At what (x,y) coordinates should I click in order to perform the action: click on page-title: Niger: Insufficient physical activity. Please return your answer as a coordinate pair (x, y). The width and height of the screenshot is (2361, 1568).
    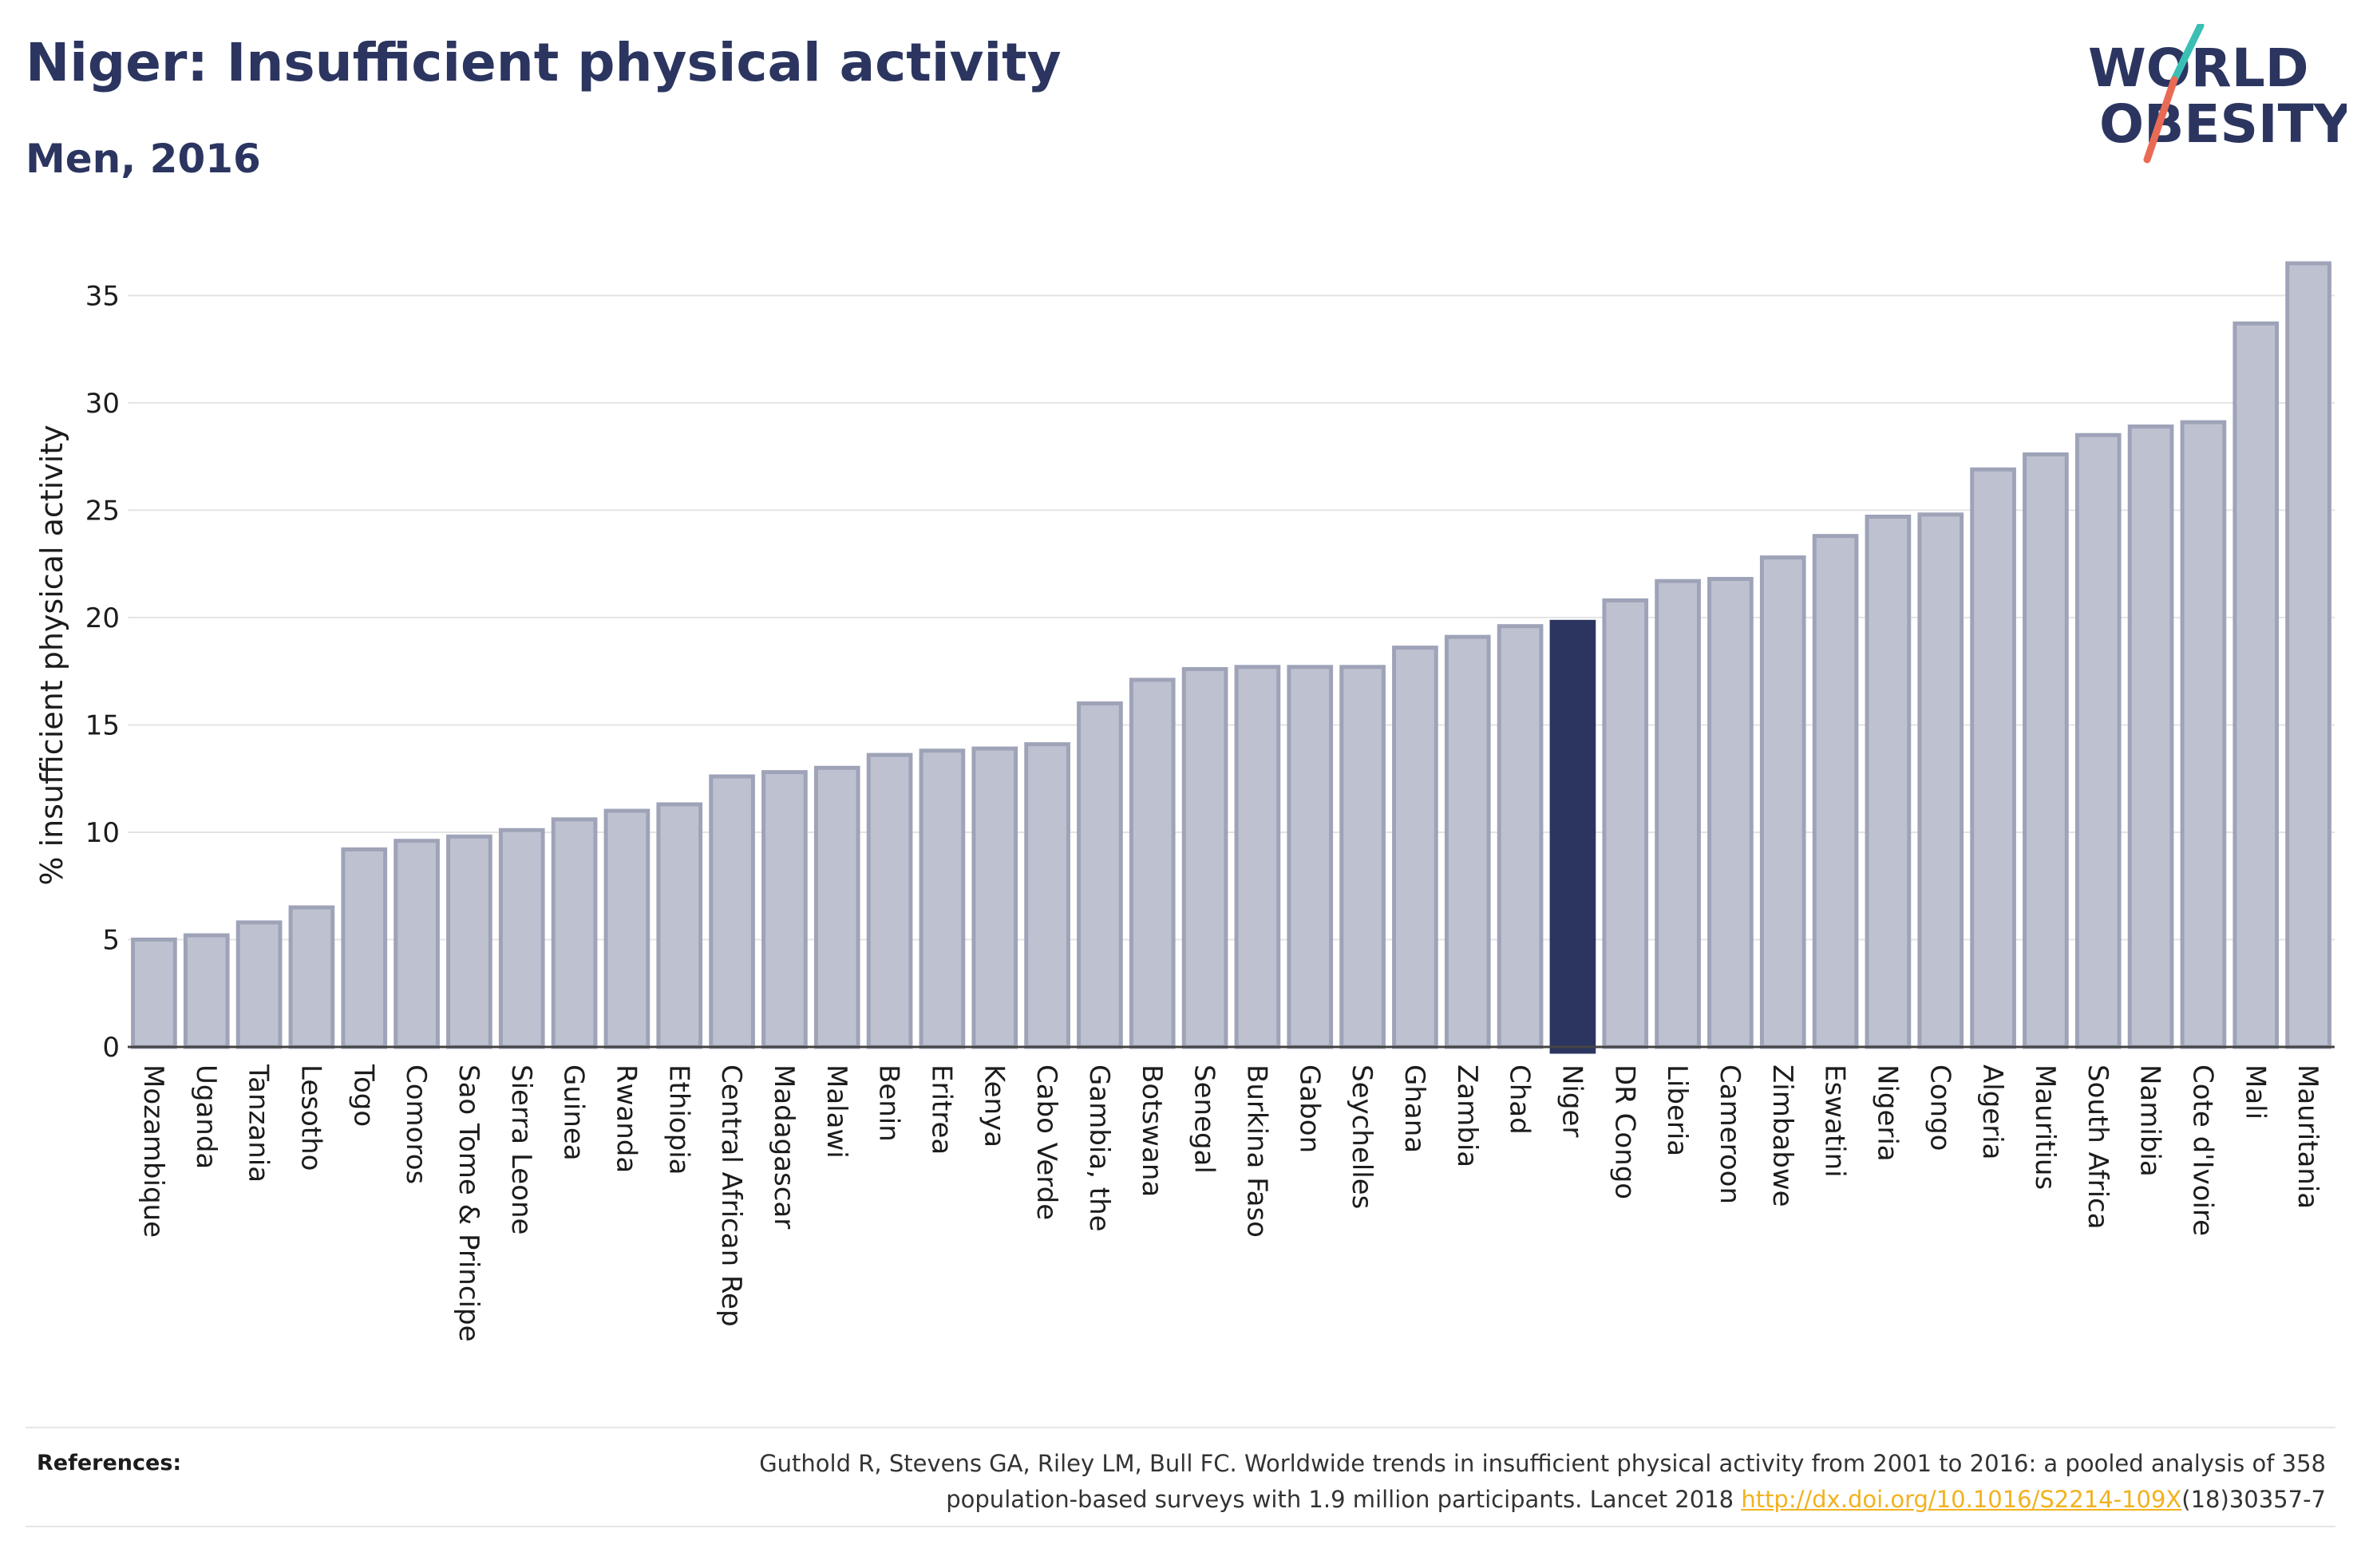
    Looking at the image, I should click on (544, 62).